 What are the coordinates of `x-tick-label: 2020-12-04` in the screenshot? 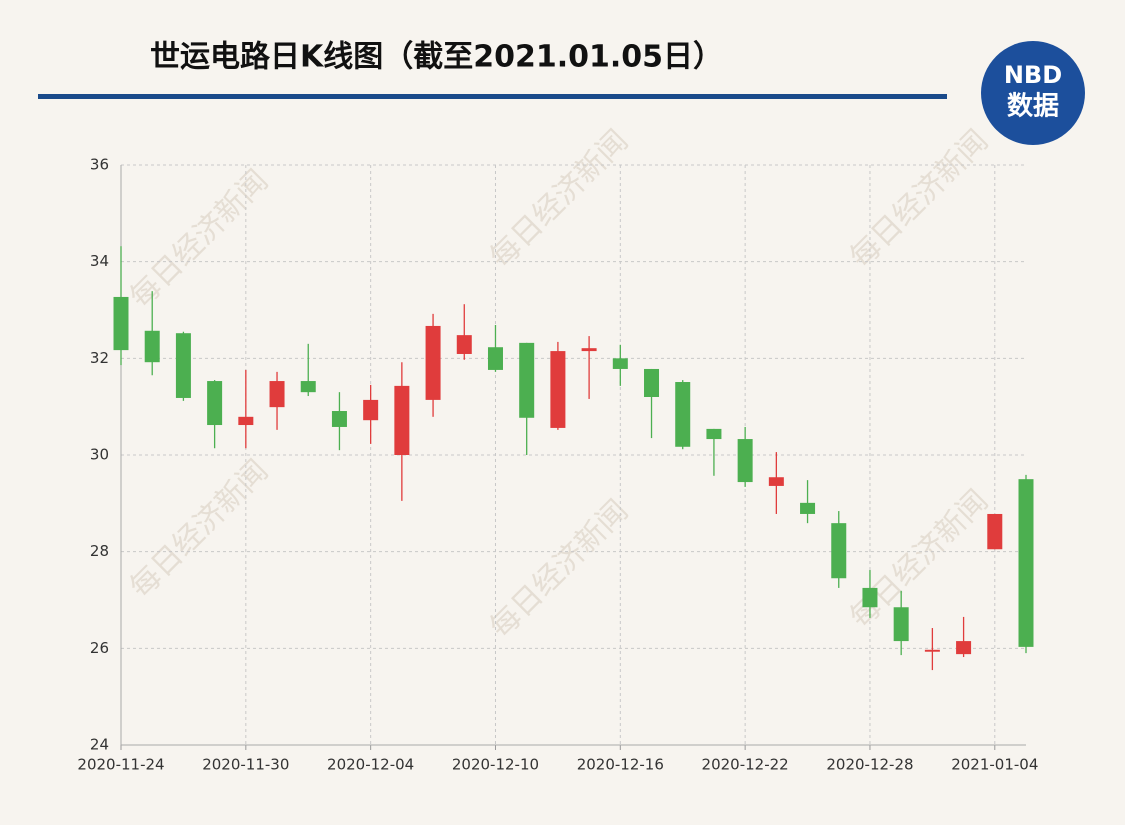 It's located at (370, 765).